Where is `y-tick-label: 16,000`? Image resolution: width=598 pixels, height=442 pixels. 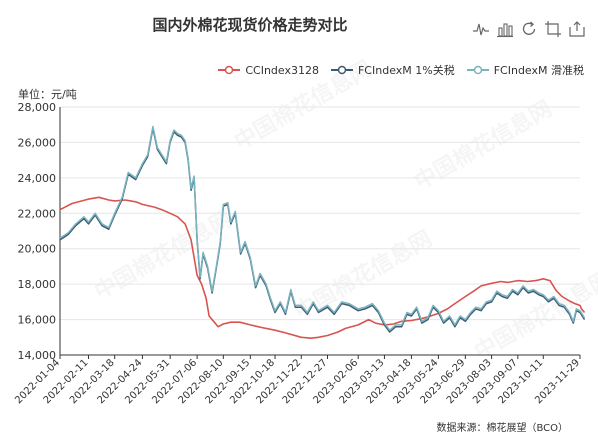 y-tick-label: 16,000 is located at coordinates (37, 320).